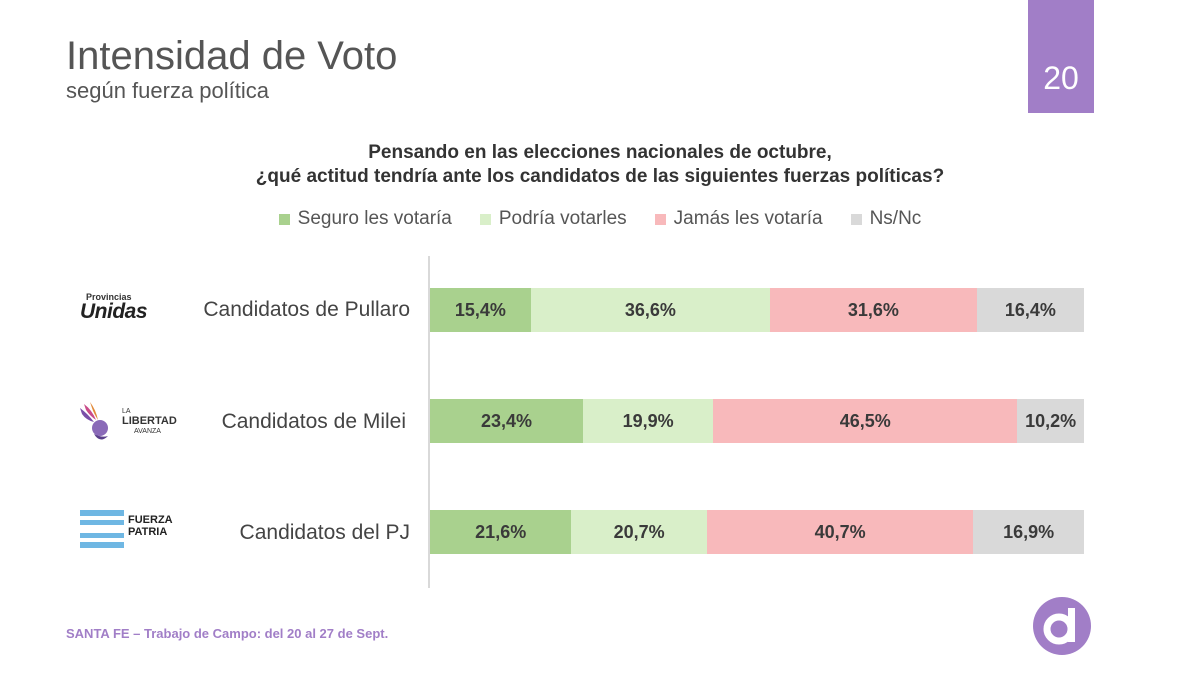  I want to click on lion-wings-icon, so click(94, 421).